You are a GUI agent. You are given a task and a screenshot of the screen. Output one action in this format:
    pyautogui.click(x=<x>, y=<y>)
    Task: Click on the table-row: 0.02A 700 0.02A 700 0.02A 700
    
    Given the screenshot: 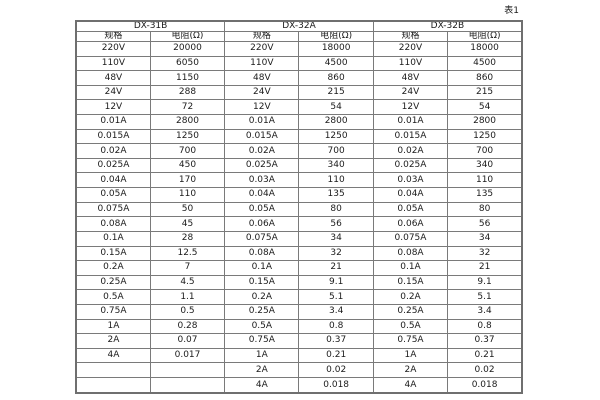 What is the action you would take?
    pyautogui.click(x=299, y=151)
    